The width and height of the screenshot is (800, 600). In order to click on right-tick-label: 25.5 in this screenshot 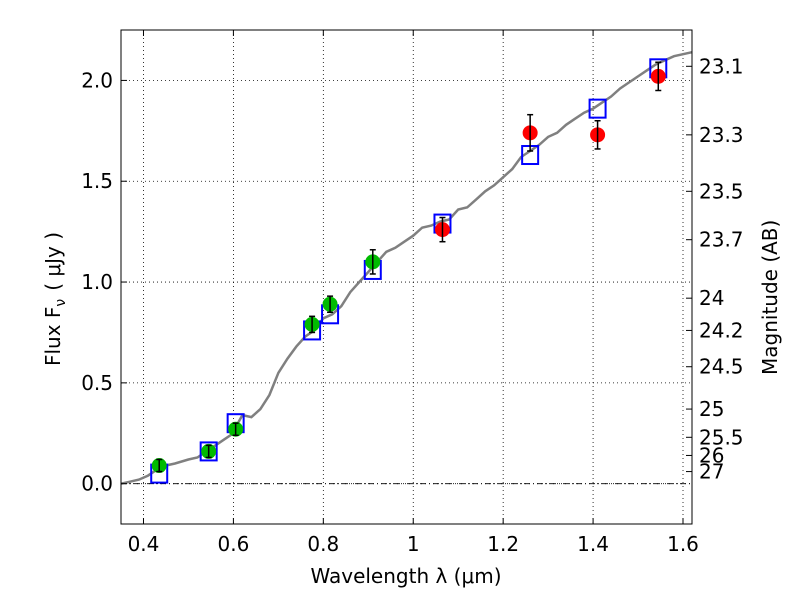, I will do `click(721, 437)`.